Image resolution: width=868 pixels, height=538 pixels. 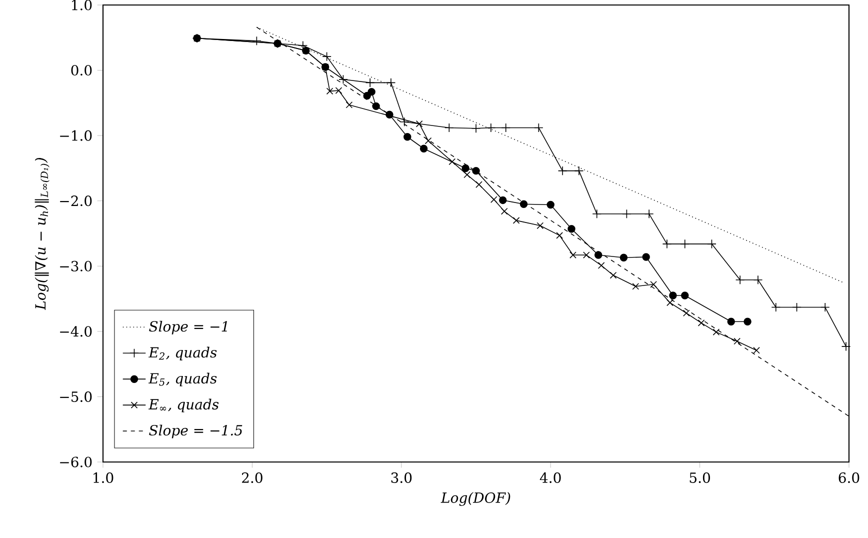 I want to click on y-tick-label: −3.0, so click(x=76, y=266).